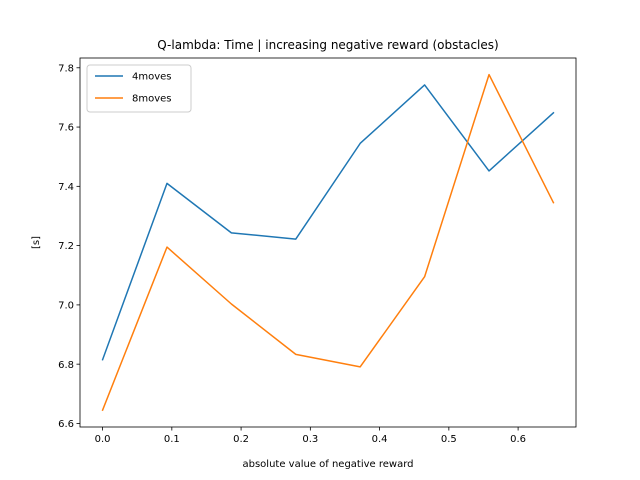 The width and height of the screenshot is (640, 480). I want to click on x-tick-label: 0.5, so click(449, 439).